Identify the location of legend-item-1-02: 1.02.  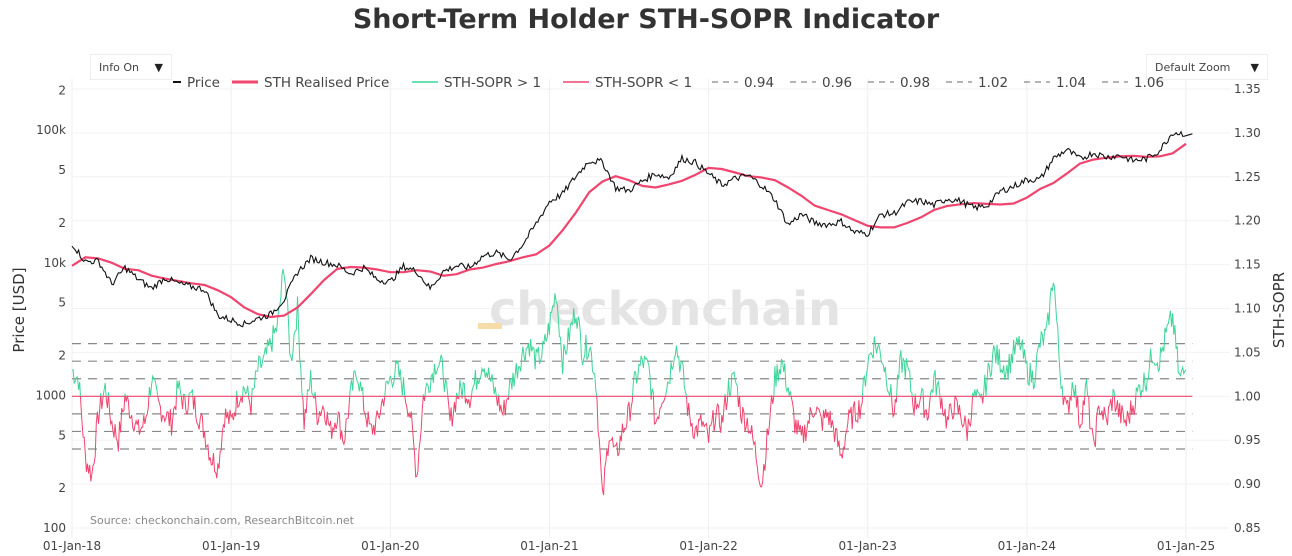
(977, 83).